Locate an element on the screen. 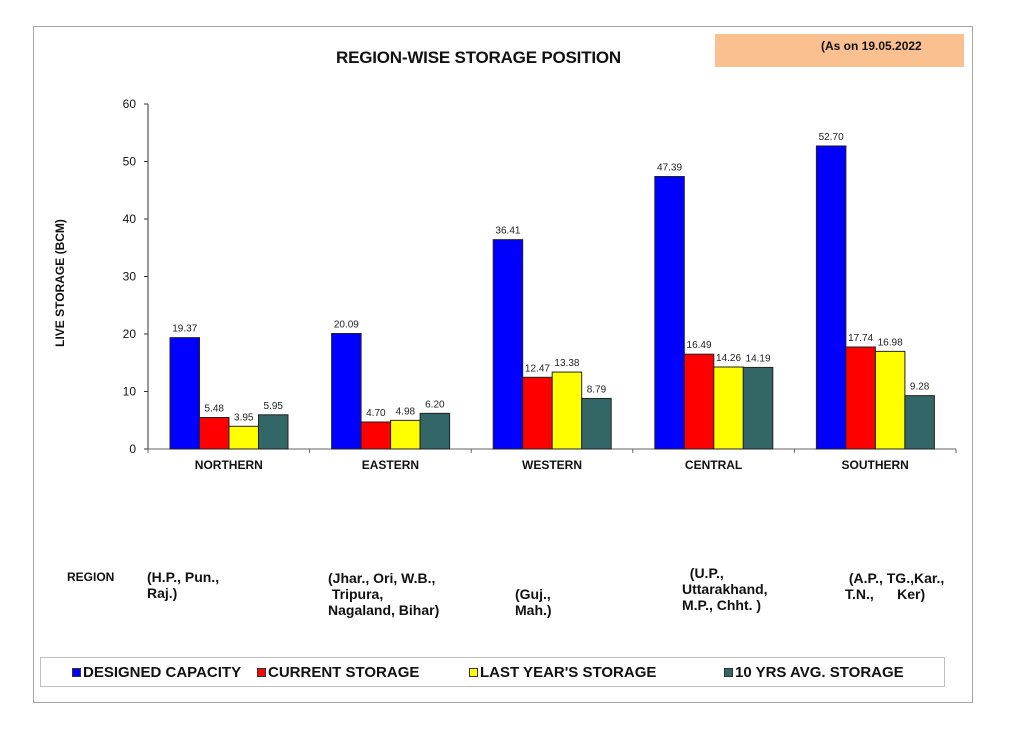 This screenshot has height=746, width=1024. legend-swatch-designed is located at coordinates (76, 672).